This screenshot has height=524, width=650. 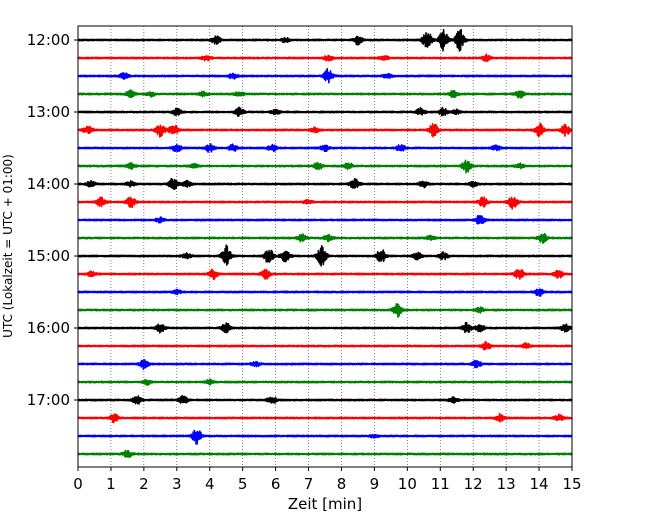 I want to click on x-tick-label: 2, so click(x=144, y=484).